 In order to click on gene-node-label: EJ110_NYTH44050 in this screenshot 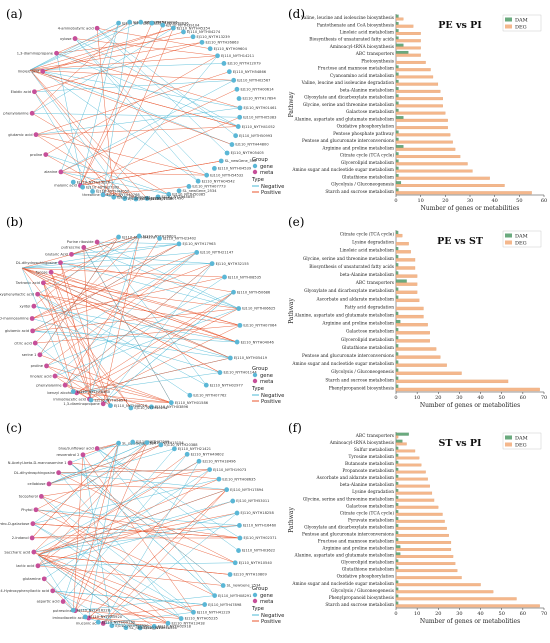, I will do `click(113, 192)`.